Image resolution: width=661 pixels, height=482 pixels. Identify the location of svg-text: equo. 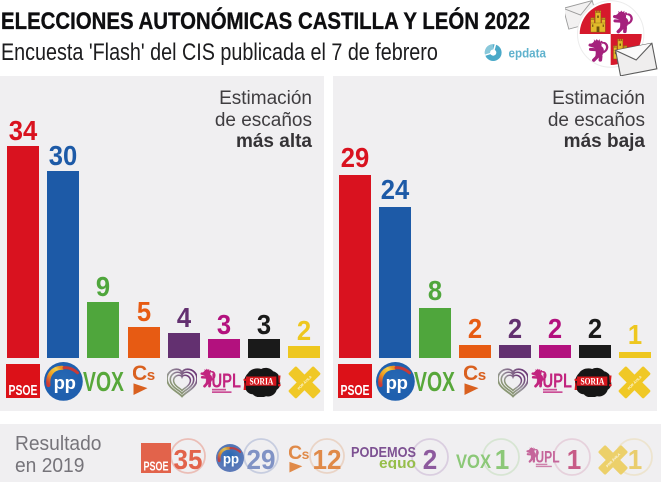
(397, 462).